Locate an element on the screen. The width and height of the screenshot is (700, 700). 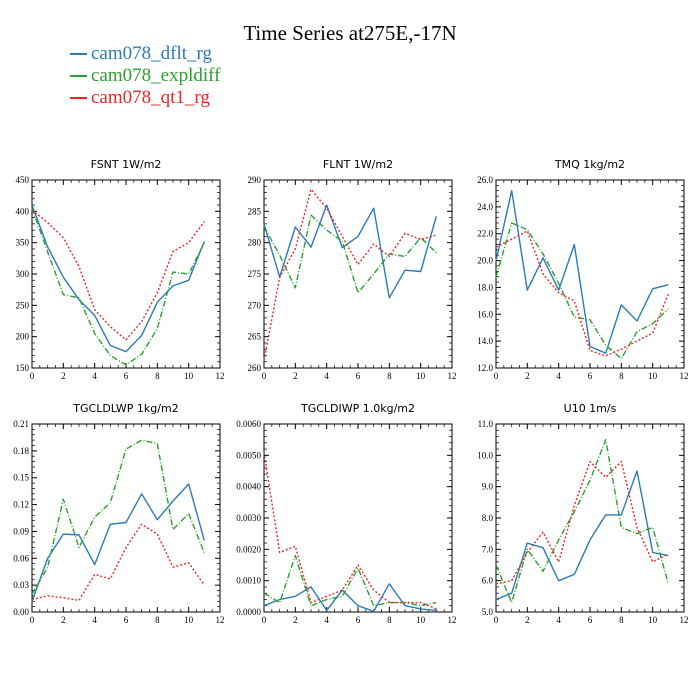
y-tick-label: 450 is located at coordinates (23, 180).